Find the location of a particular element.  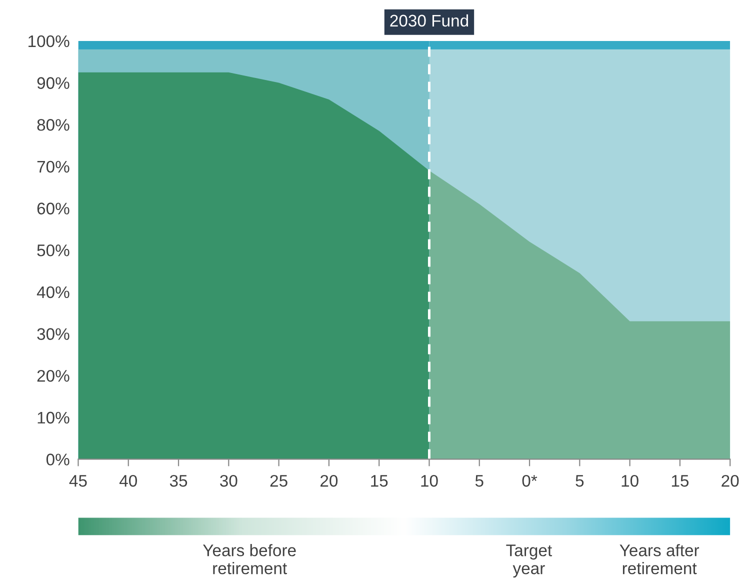

y-tick-label: 0% is located at coordinates (58, 460).